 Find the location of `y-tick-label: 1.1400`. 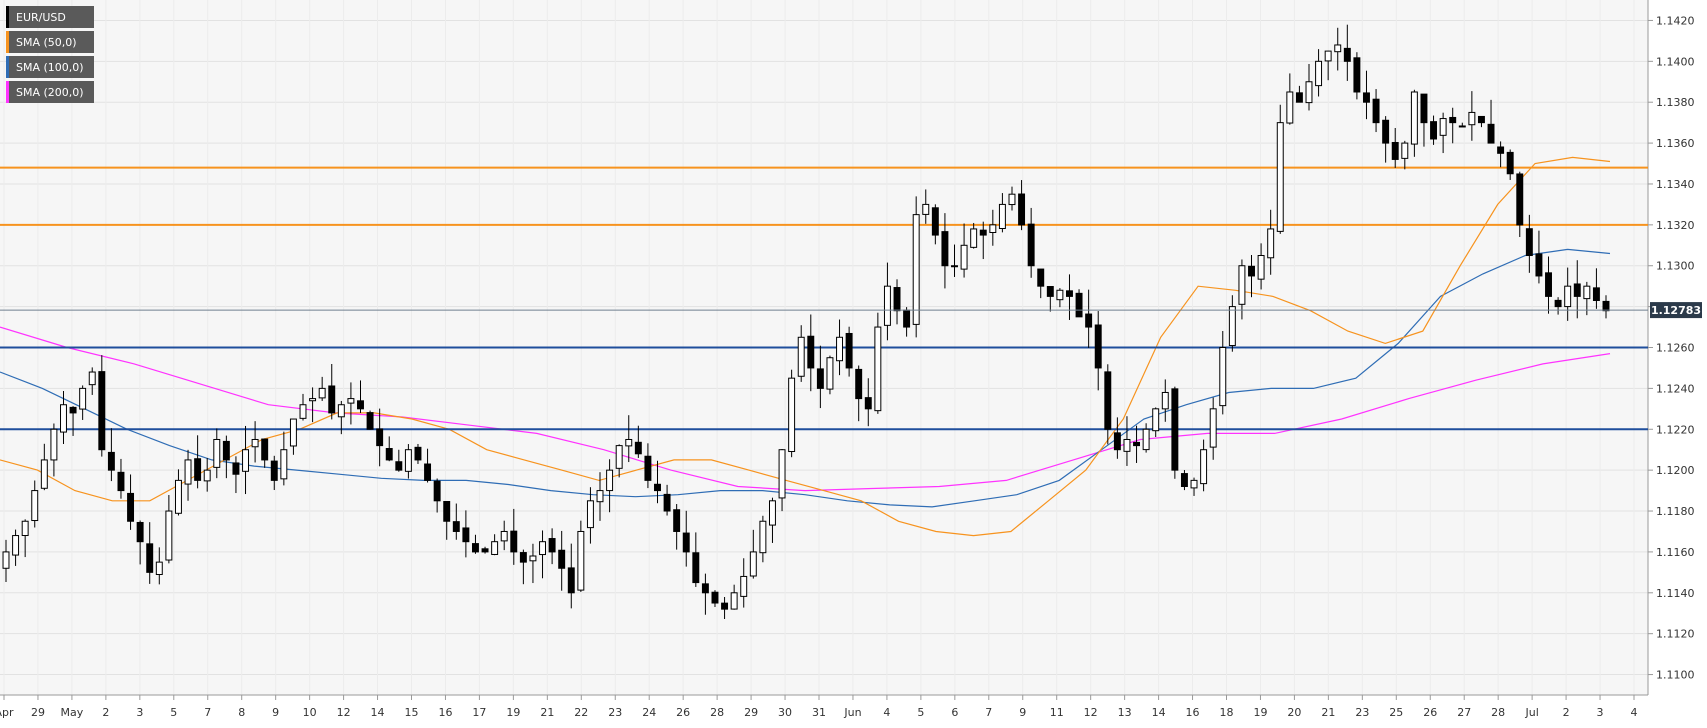

y-tick-label: 1.1400 is located at coordinates (1675, 61).